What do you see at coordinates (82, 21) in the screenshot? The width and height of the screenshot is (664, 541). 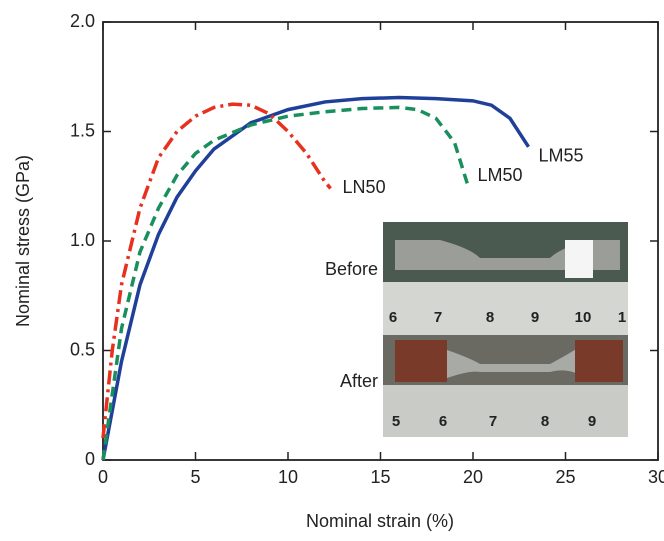 I see `y-tick-label: 2.0` at bounding box center [82, 21].